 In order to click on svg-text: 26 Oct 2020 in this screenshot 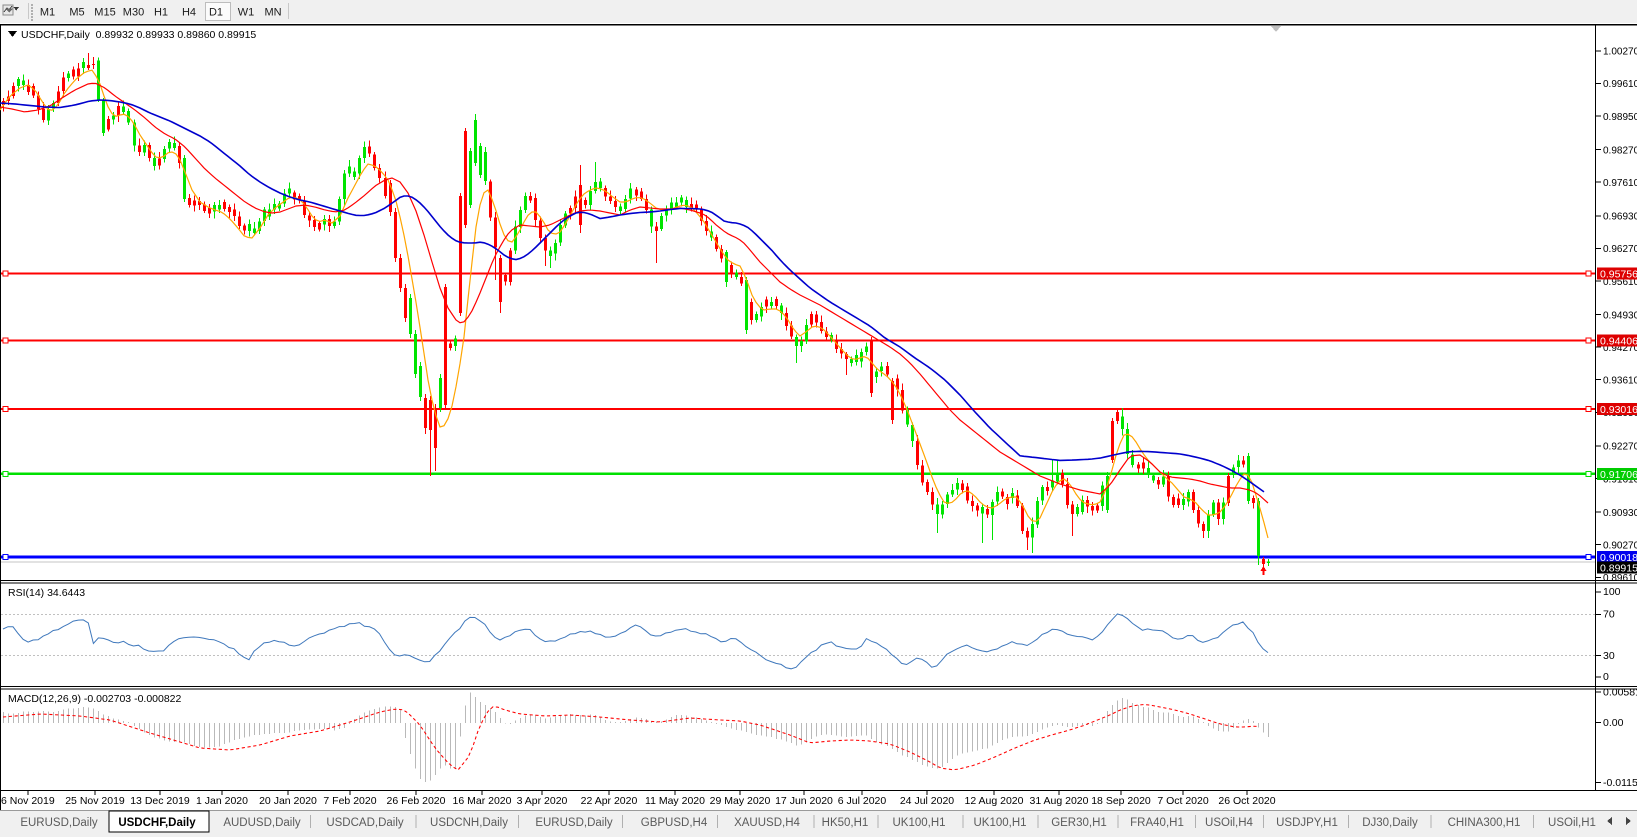, I will do `click(1246, 801)`.